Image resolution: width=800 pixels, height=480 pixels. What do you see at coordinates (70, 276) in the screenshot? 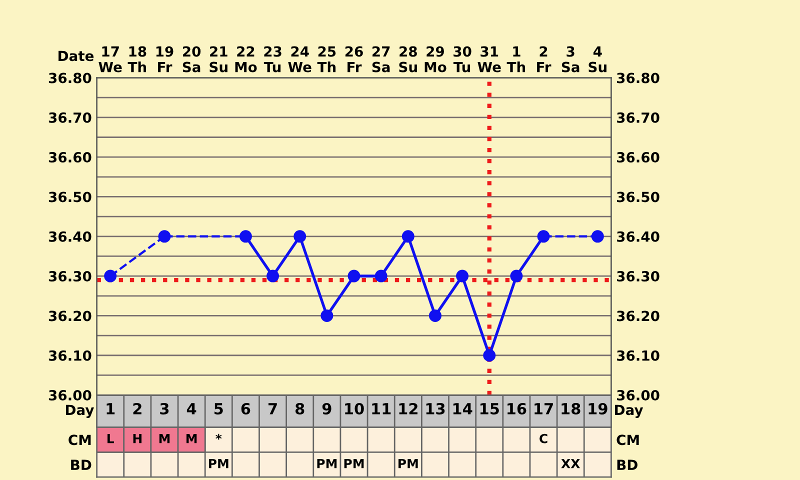
I see `y-tick-label: 36.30` at bounding box center [70, 276].